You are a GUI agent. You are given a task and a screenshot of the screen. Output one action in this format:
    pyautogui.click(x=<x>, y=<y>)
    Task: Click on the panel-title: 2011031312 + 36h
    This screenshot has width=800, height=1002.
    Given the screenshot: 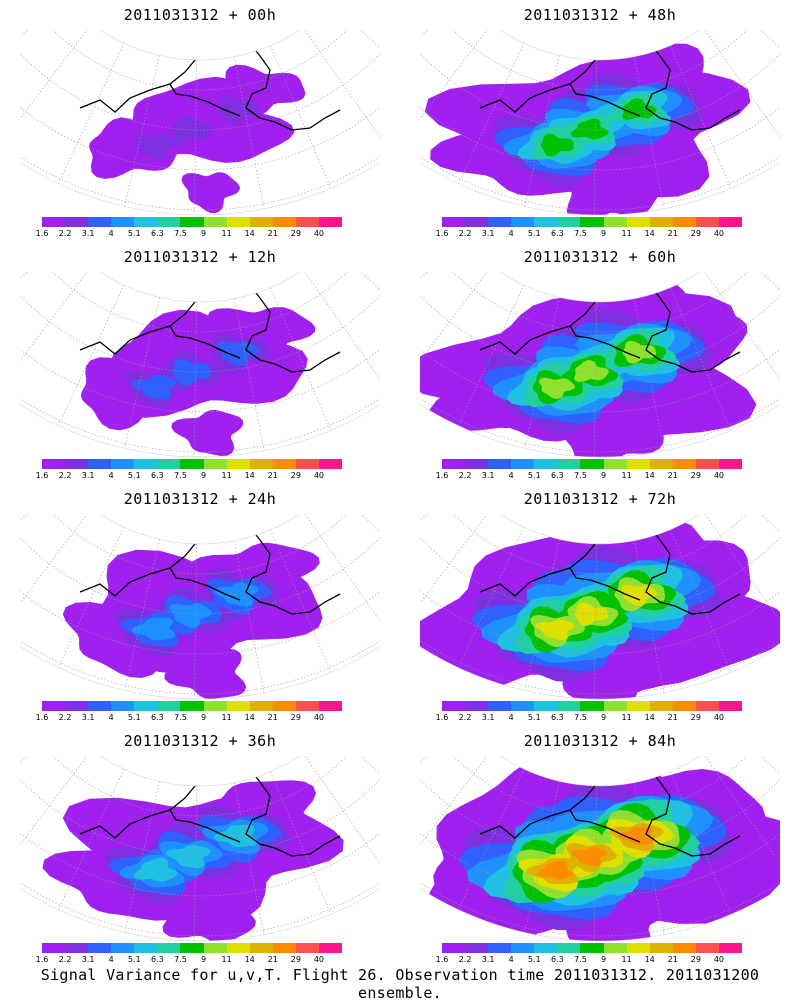 What is the action you would take?
    pyautogui.click(x=200, y=741)
    